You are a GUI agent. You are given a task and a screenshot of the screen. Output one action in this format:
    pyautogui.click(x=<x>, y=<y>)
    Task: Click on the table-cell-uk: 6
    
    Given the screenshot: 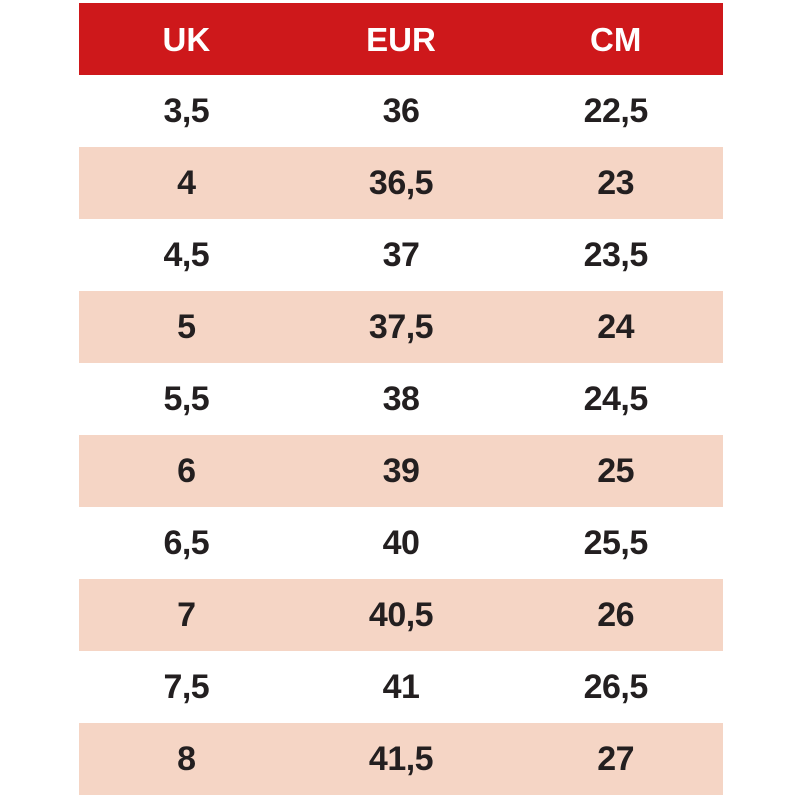 What is the action you would take?
    pyautogui.click(x=186, y=471)
    